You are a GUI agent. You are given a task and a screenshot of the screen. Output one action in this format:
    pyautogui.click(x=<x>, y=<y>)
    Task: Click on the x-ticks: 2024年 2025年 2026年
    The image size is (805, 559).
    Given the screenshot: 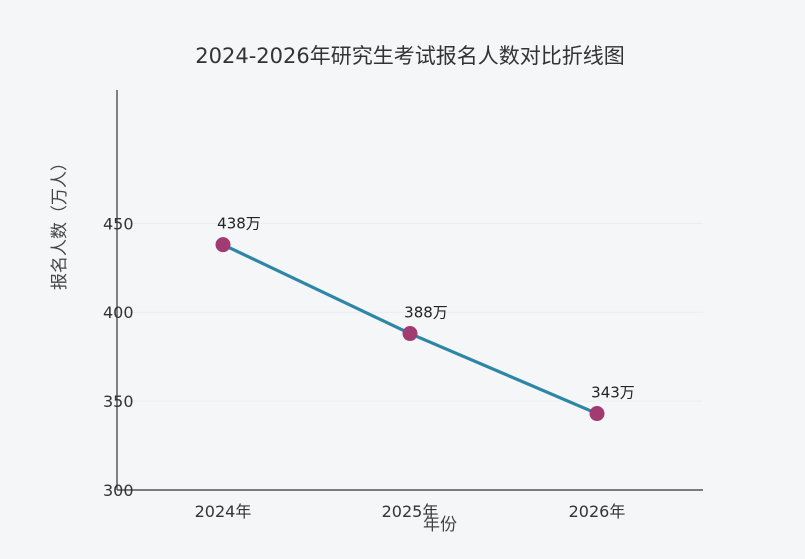 What is the action you would take?
    pyautogui.click(x=410, y=511)
    